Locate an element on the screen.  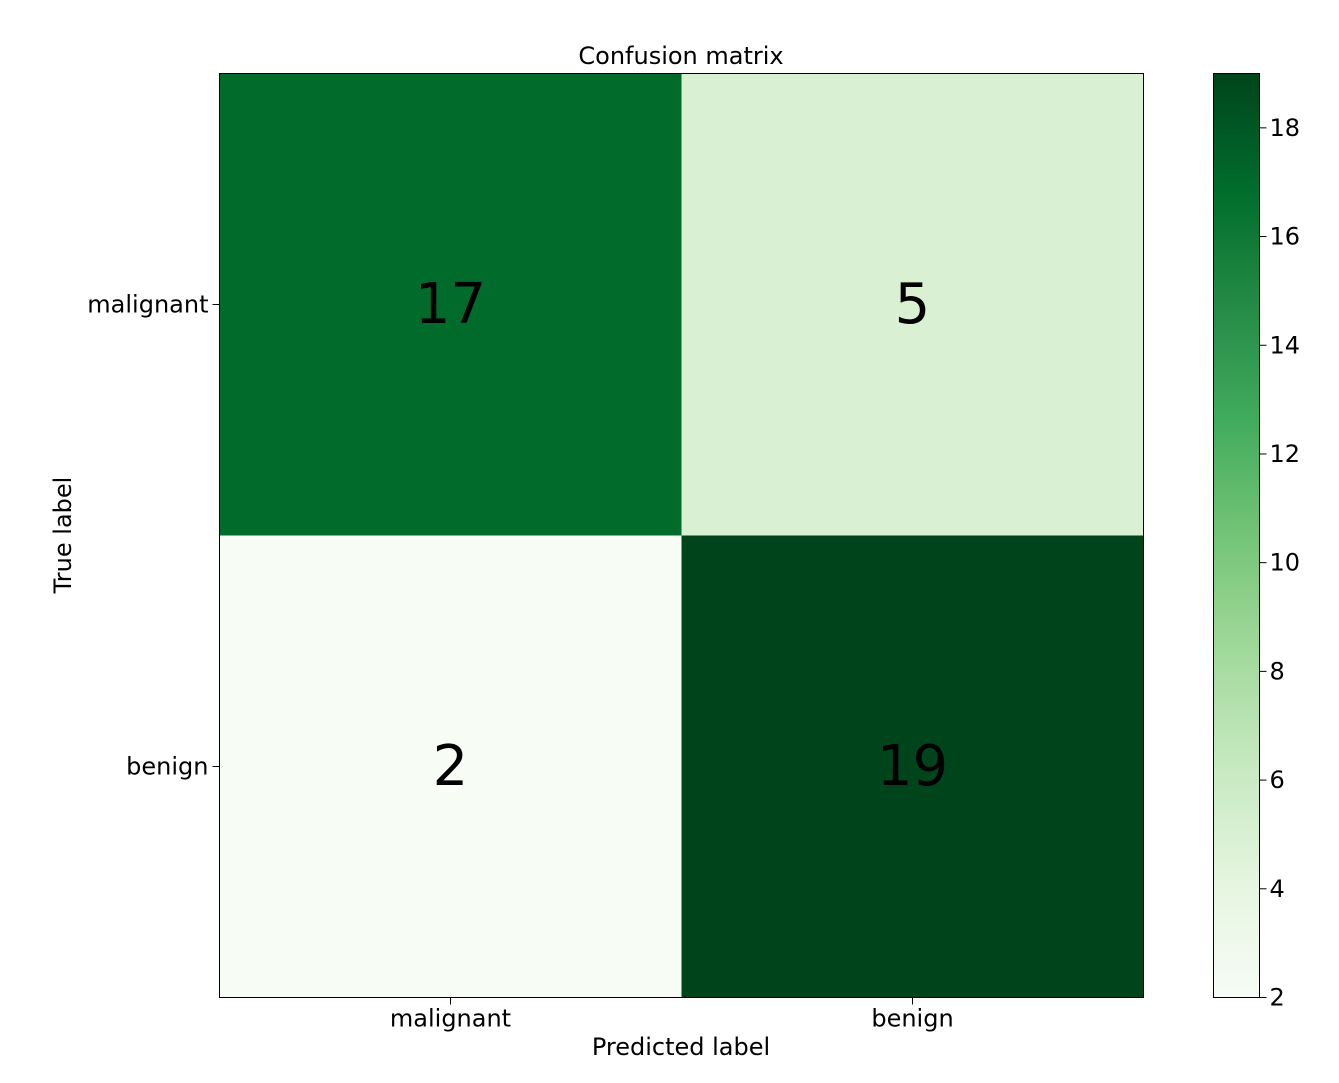
colorbar-tick-label: 6 is located at coordinates (1277, 780).